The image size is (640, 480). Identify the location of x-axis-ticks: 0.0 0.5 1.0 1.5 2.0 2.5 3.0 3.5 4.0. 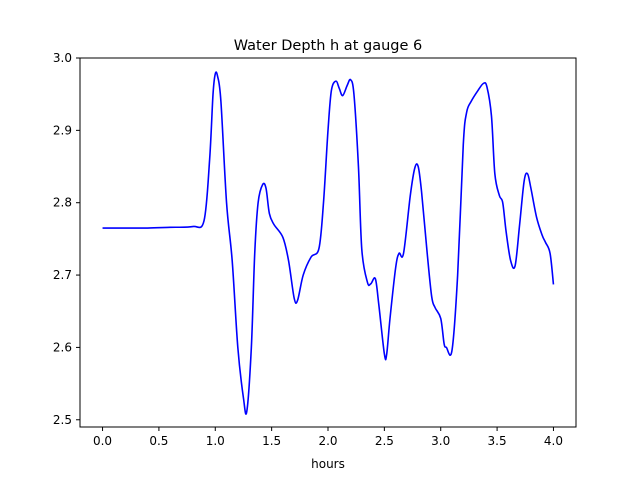
(328, 437).